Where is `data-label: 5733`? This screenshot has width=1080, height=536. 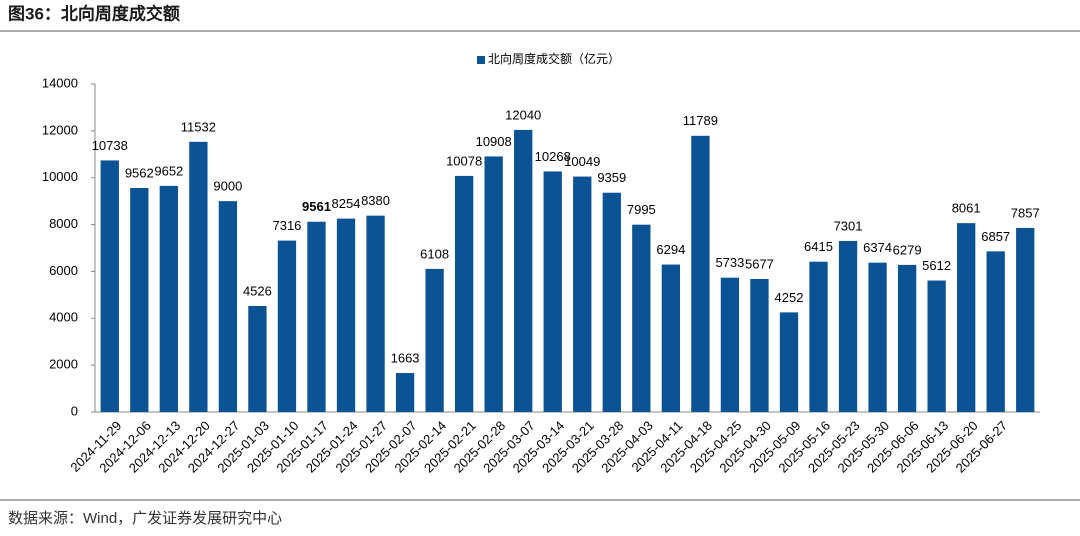 data-label: 5733 is located at coordinates (729, 262).